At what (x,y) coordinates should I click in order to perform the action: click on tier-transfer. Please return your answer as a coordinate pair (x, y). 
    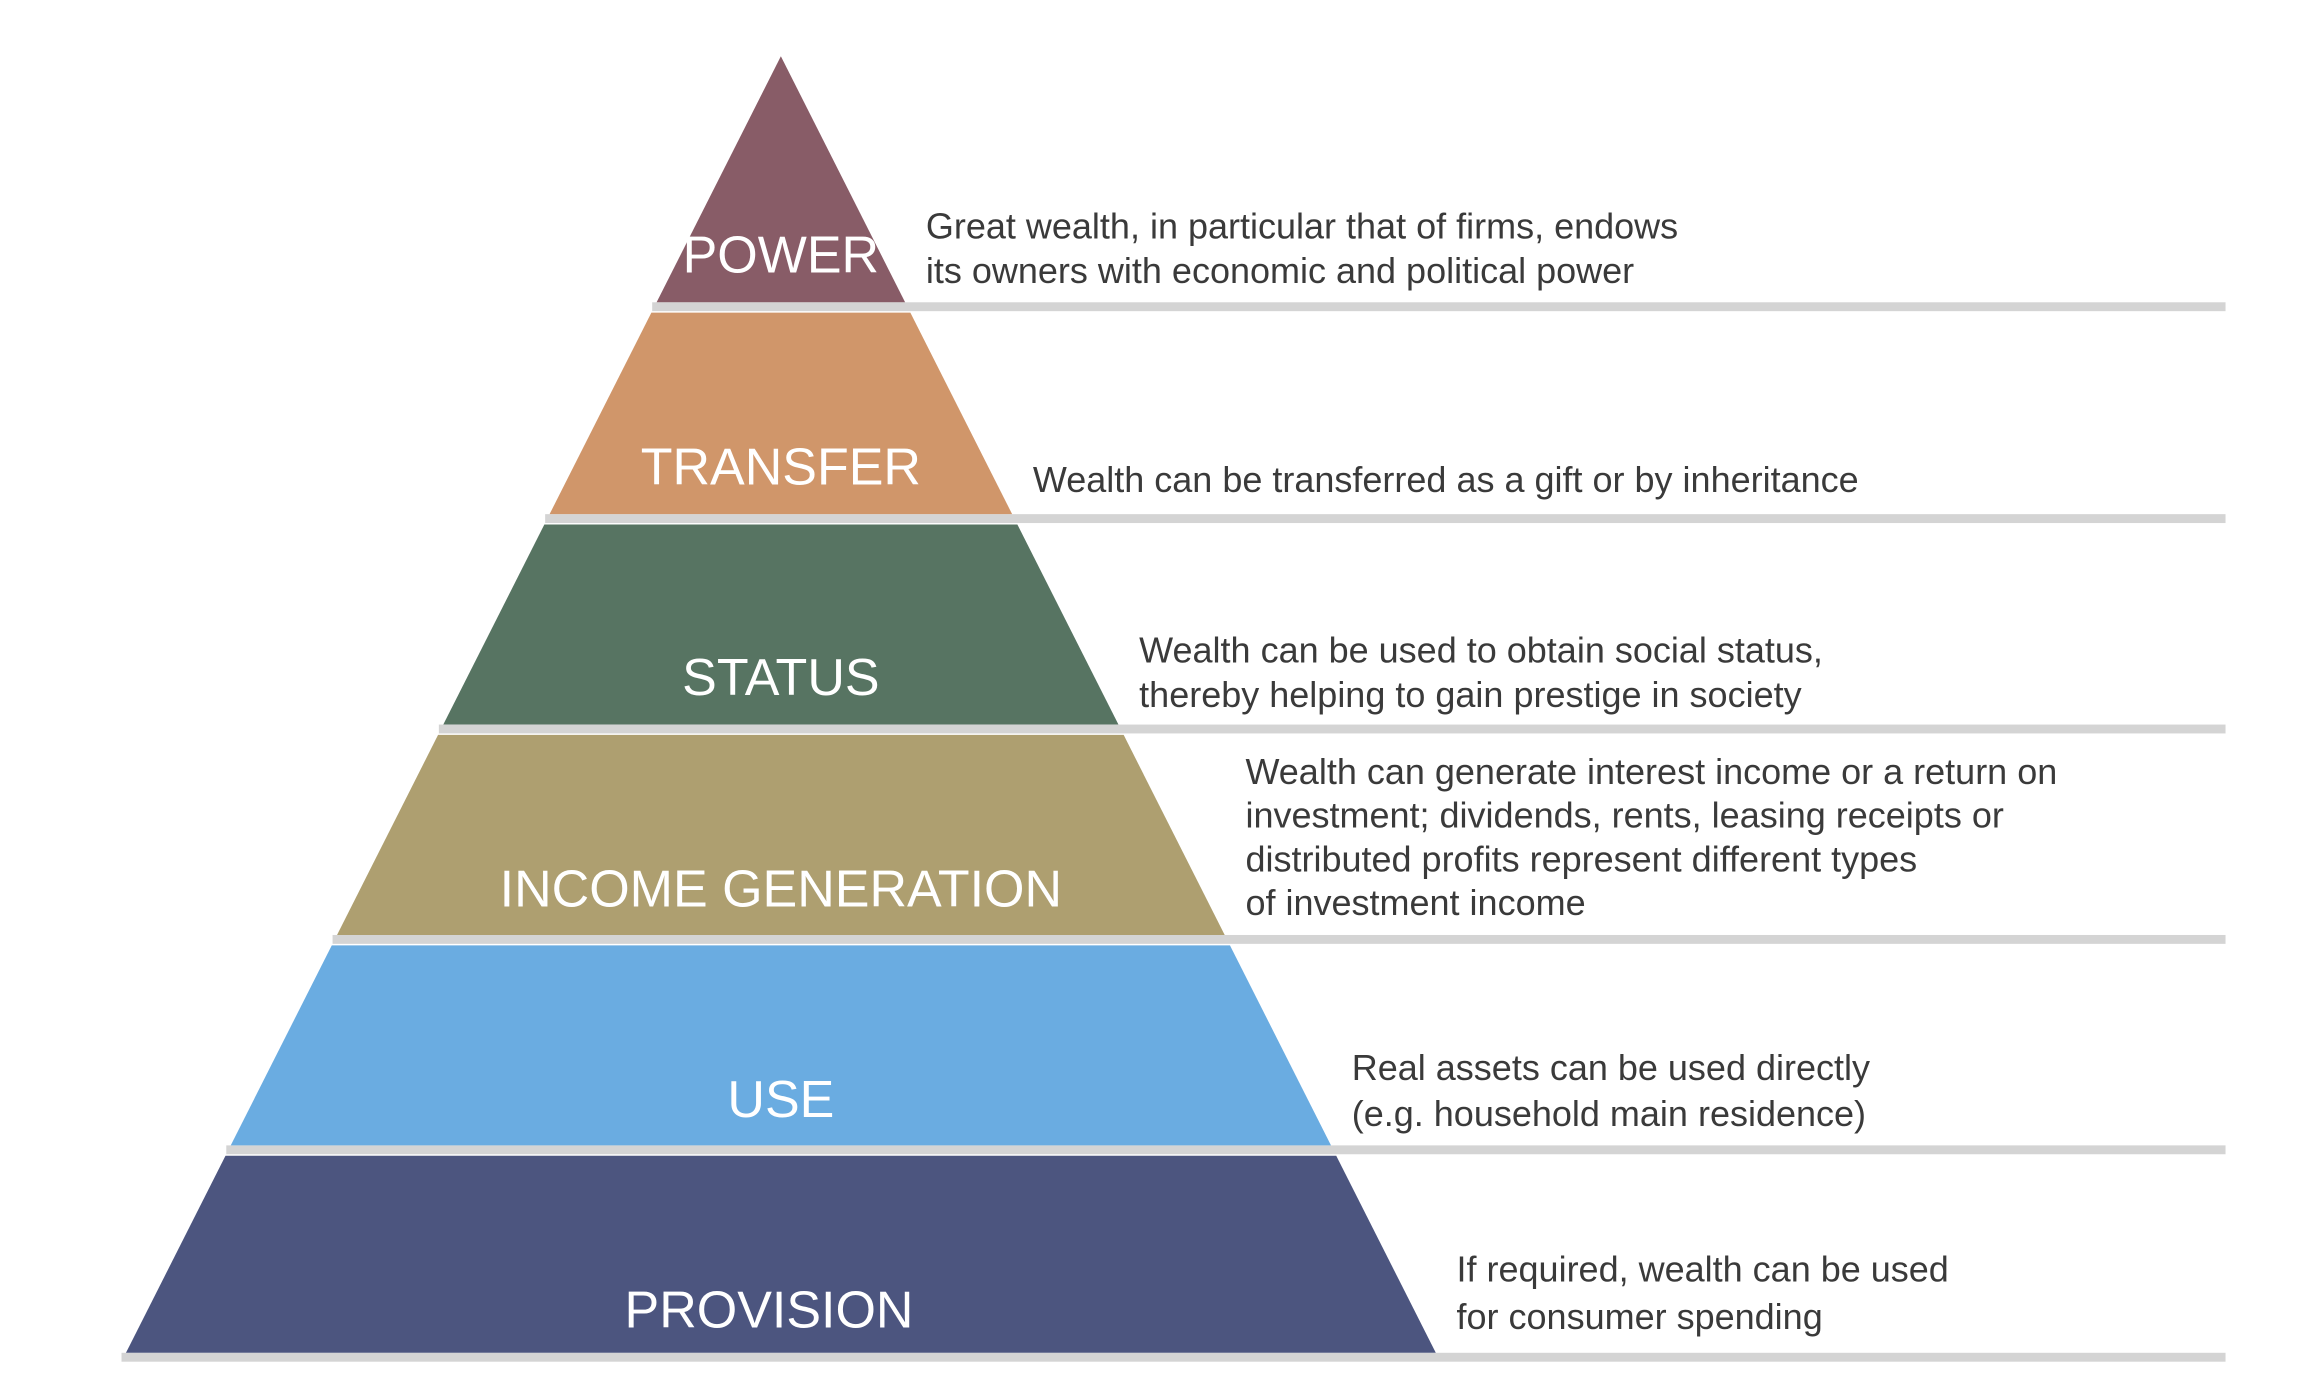
    Looking at the image, I should click on (781, 413).